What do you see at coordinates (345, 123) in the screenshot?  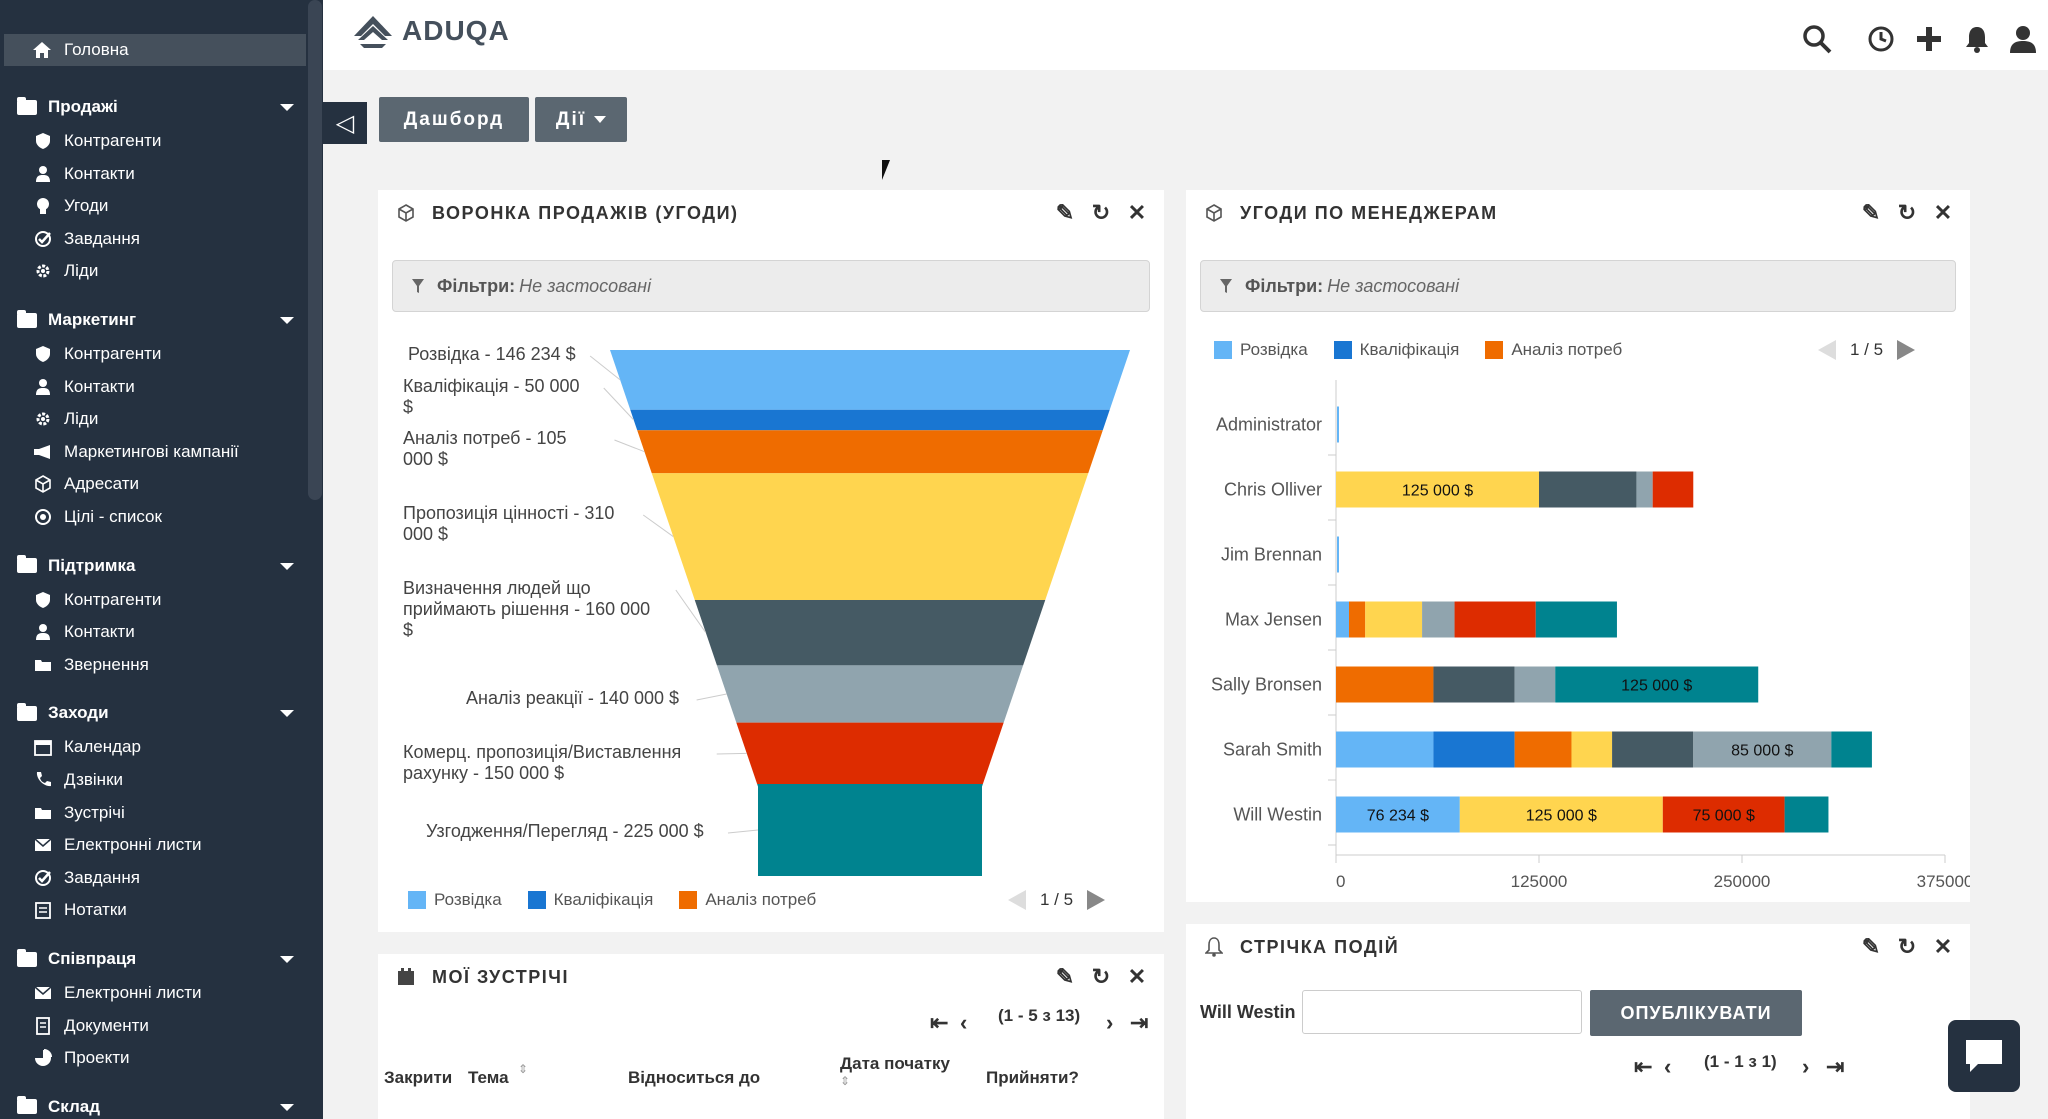 I see `collapse-sidebar-button: ◁` at bounding box center [345, 123].